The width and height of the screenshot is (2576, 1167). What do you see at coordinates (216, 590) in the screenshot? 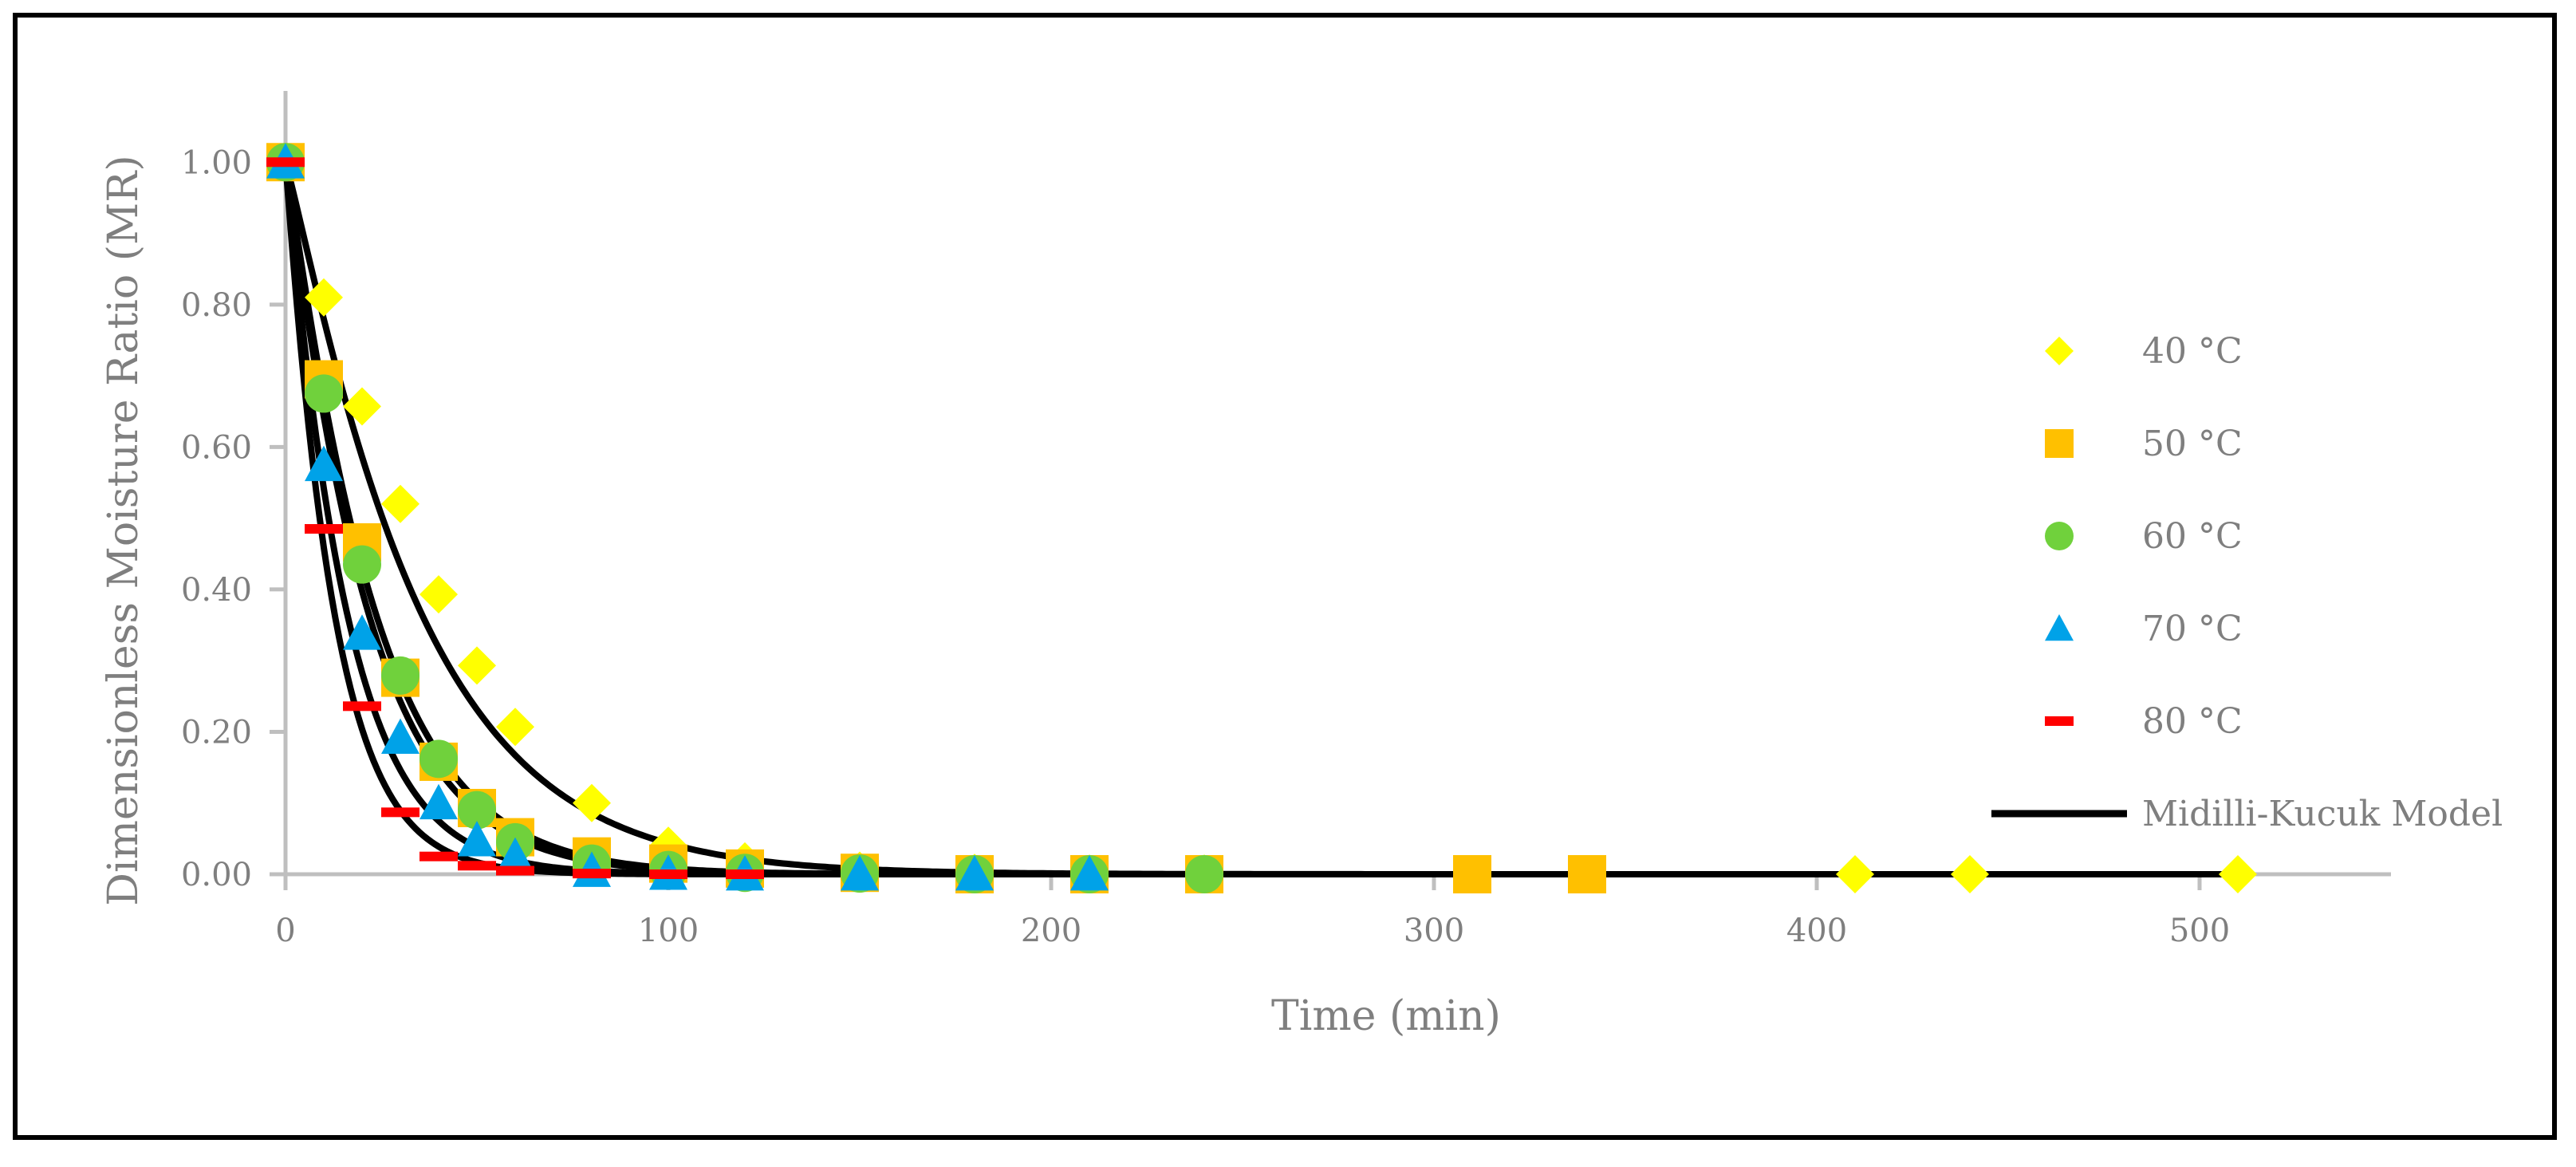
I see `y-tick-label: 0.40` at bounding box center [216, 590].